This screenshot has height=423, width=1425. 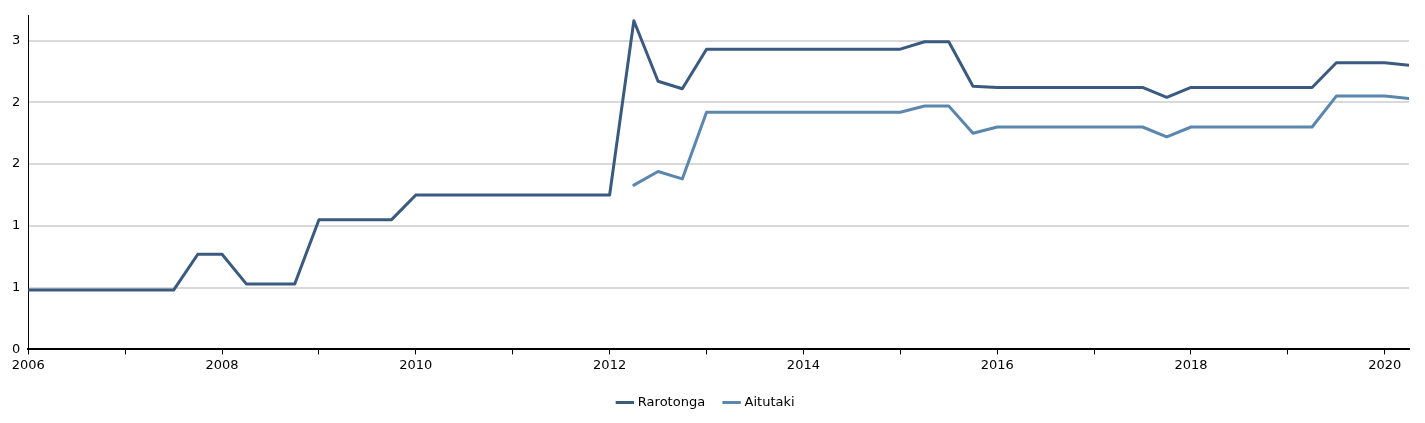 I want to click on x-tick-label: 2010, so click(x=416, y=364).